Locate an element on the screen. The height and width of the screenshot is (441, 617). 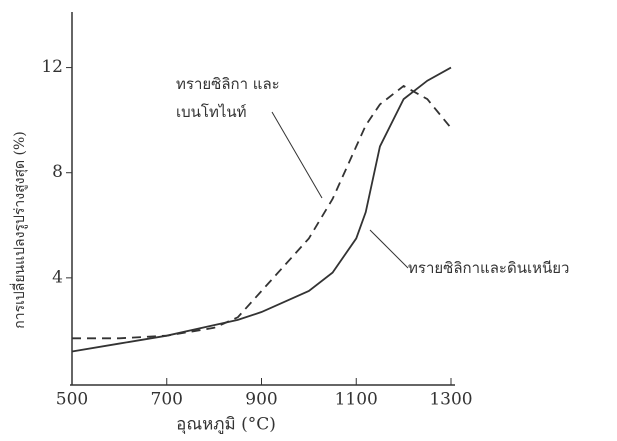
x-axis-label: อุณหภูมิ (°C) is located at coordinates (226, 425).